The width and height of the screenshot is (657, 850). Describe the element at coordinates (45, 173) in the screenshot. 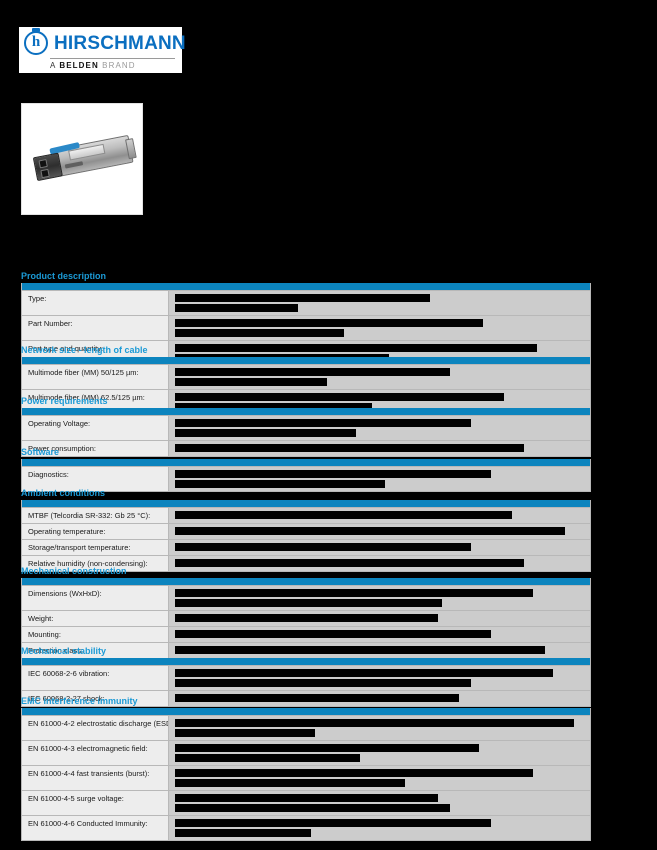

I see `sfp-port-rx` at that location.